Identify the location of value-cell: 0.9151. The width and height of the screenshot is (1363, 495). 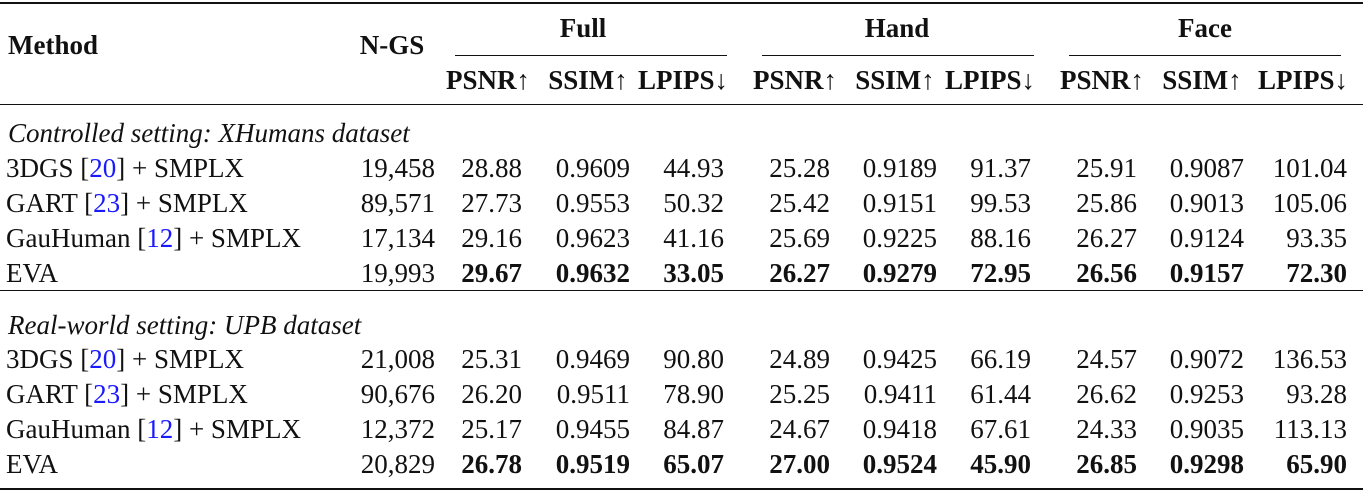
(899, 202).